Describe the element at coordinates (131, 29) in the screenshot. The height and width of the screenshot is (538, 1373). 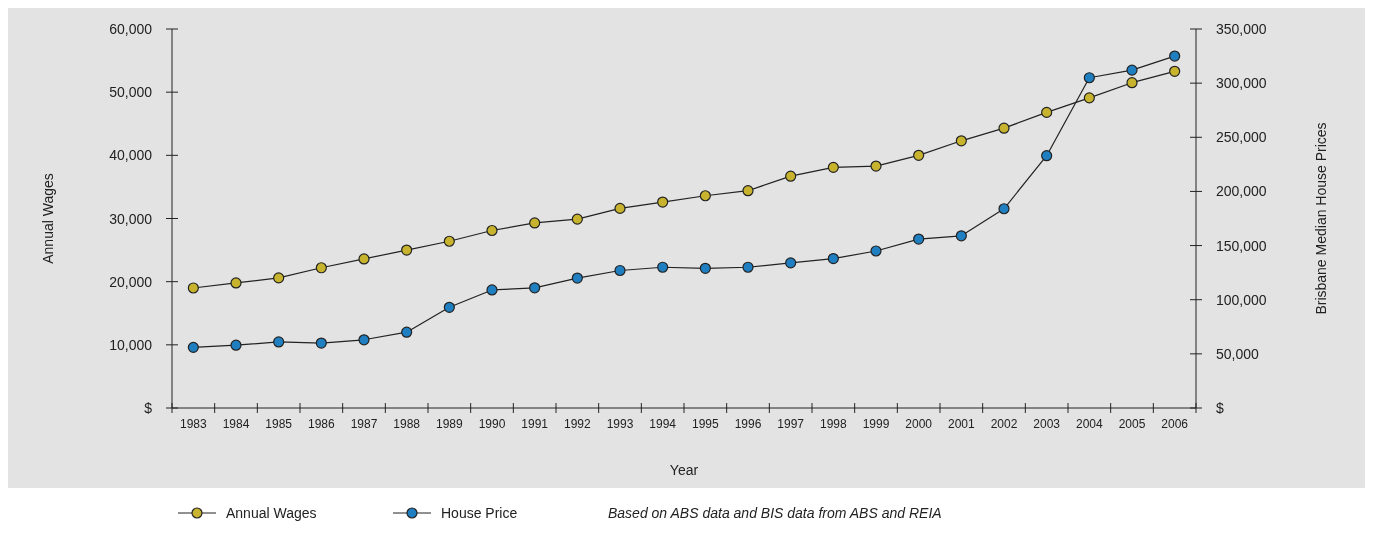
I see `y-tick-label: 60,000` at that location.